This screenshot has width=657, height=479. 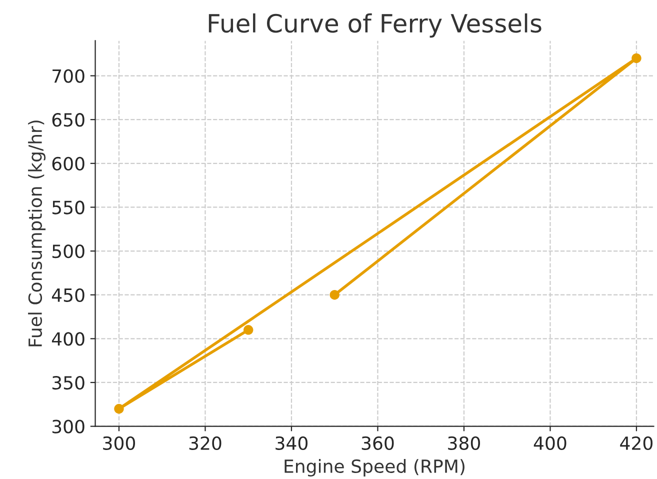 What do you see at coordinates (68, 251) in the screenshot?
I see `y-tick-label: 500` at bounding box center [68, 251].